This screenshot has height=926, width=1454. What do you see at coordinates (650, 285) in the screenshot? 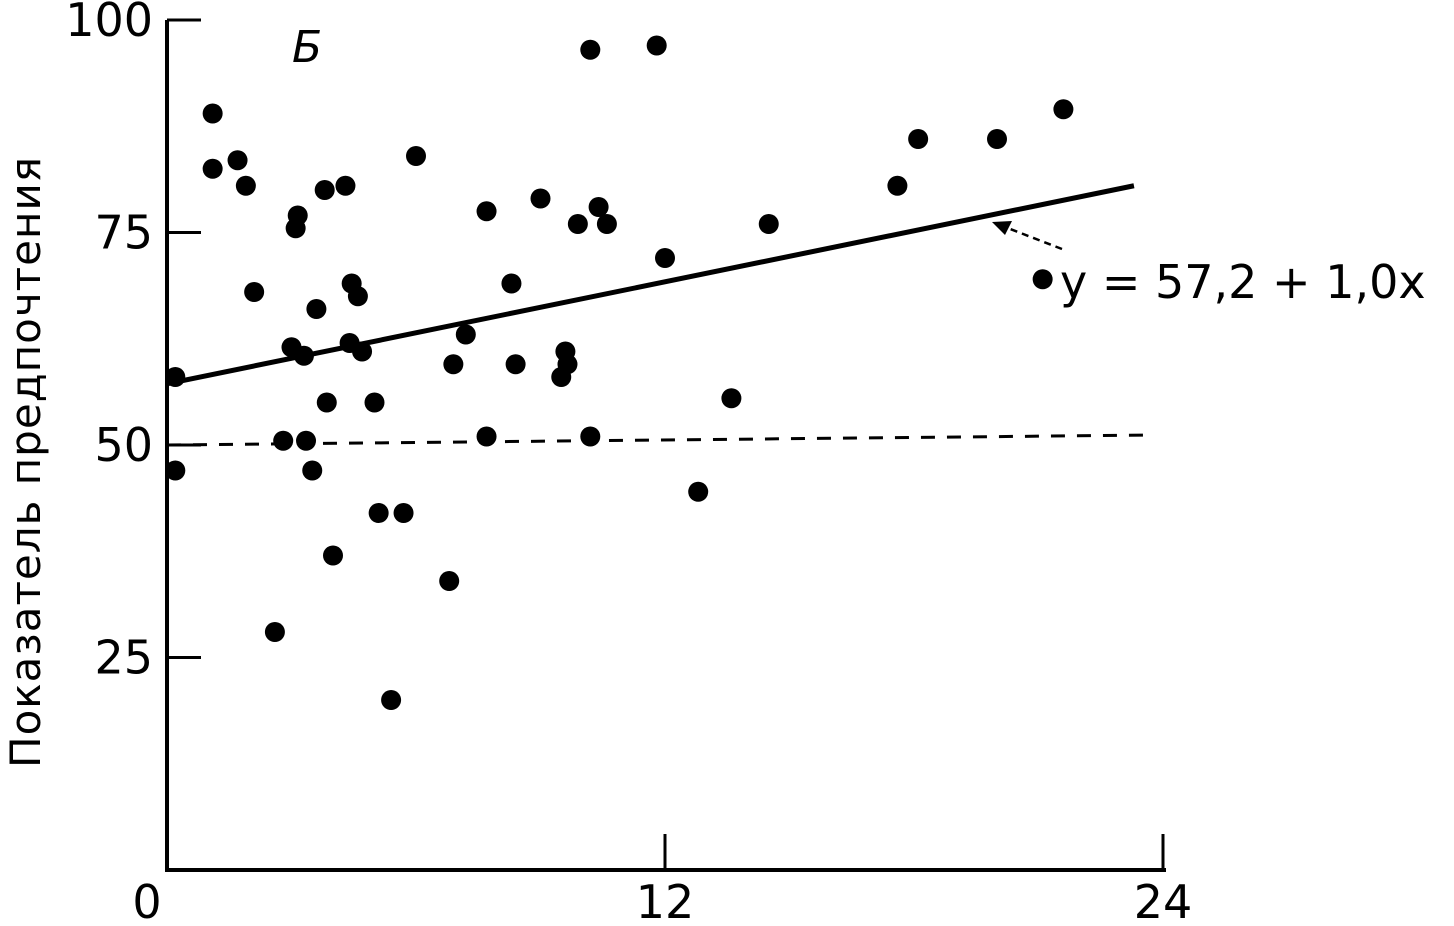
I see `regression-line` at bounding box center [650, 285].